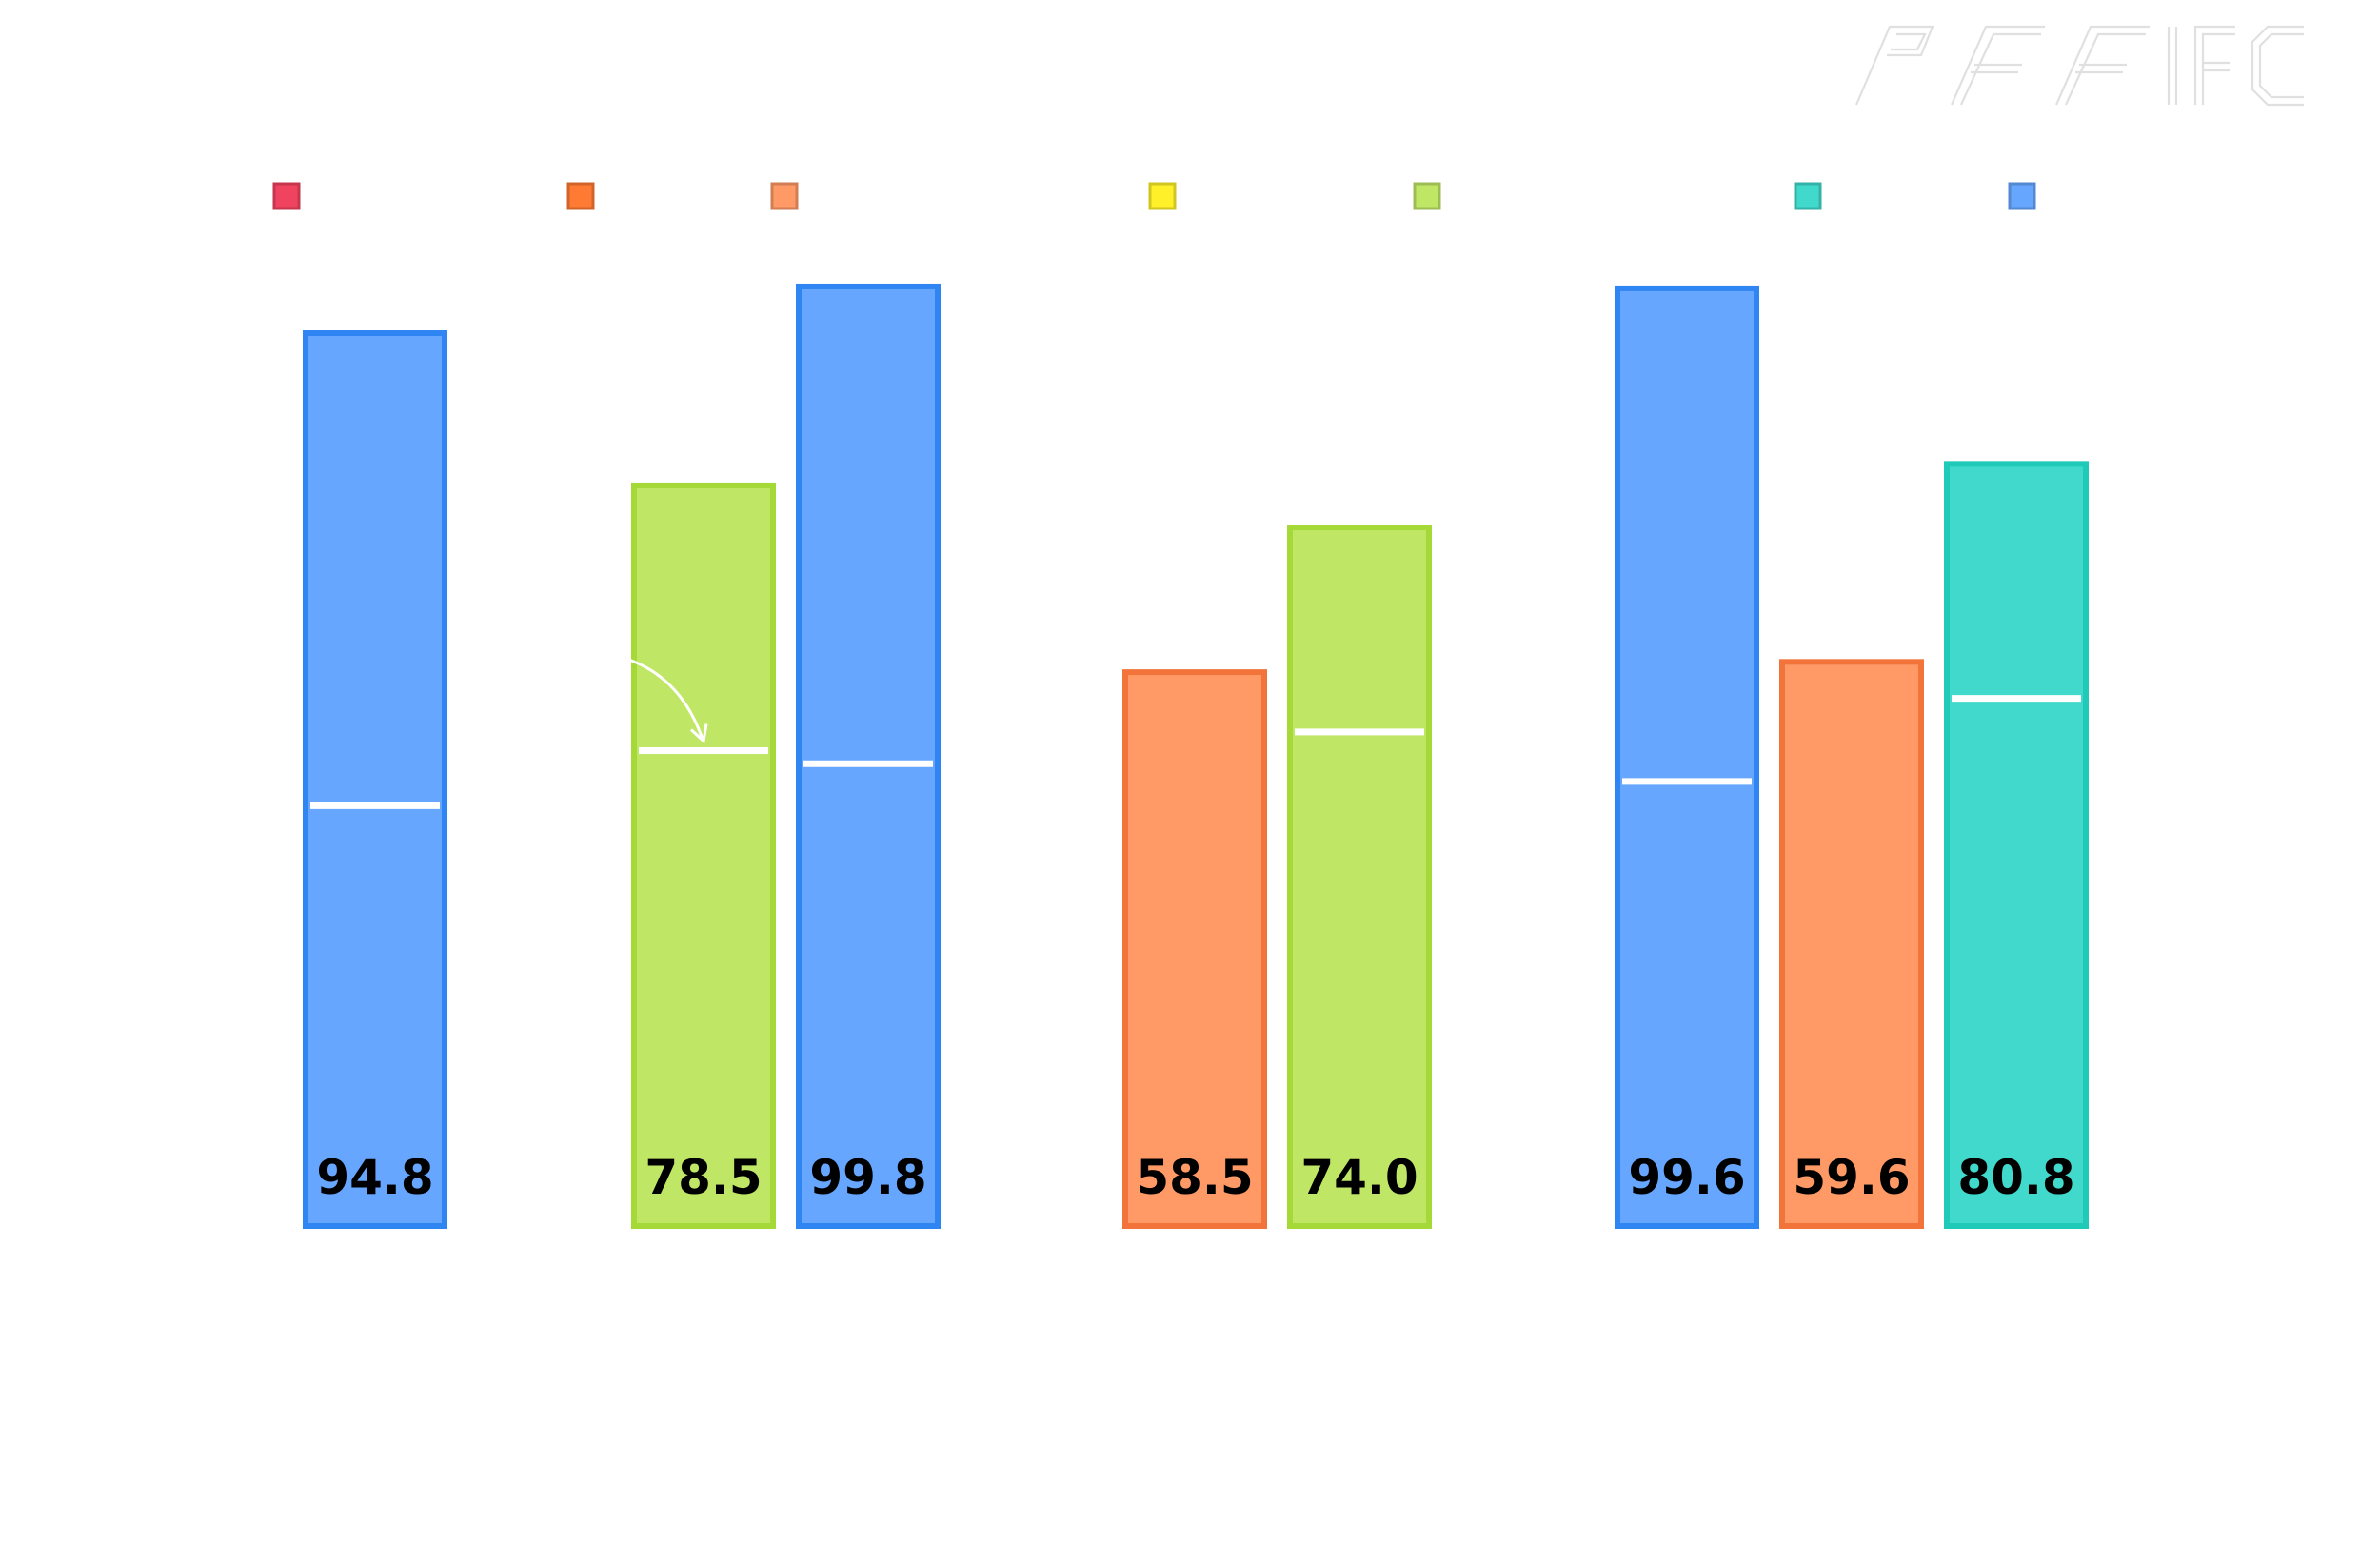 This screenshot has width=2380, height=1544. Describe the element at coordinates (1851, 1177) in the screenshot. I see `bar-value-label: 59.6` at that location.